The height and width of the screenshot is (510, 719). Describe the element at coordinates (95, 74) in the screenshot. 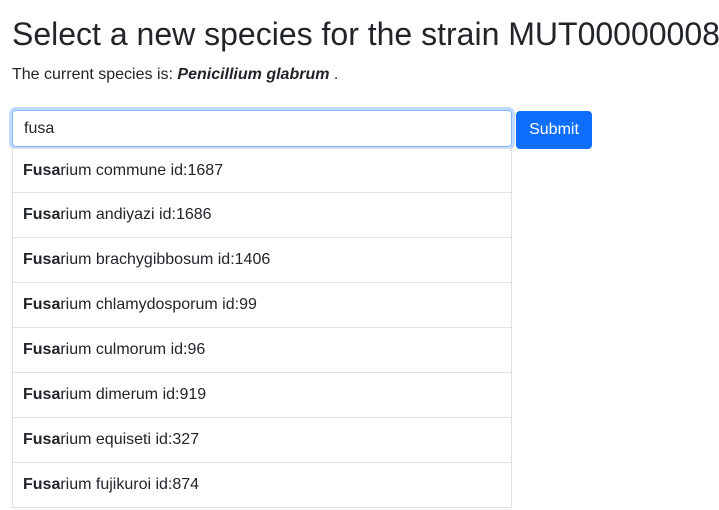

I see `current-species-prefix: The current species is:` at that location.